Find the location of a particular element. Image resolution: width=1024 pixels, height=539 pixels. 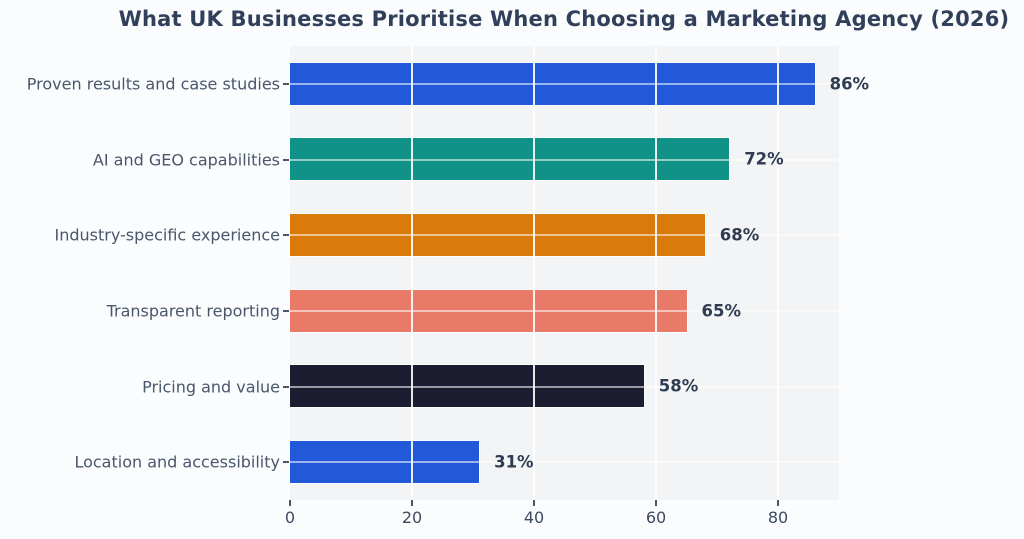

value-label: 86% is located at coordinates (849, 84).